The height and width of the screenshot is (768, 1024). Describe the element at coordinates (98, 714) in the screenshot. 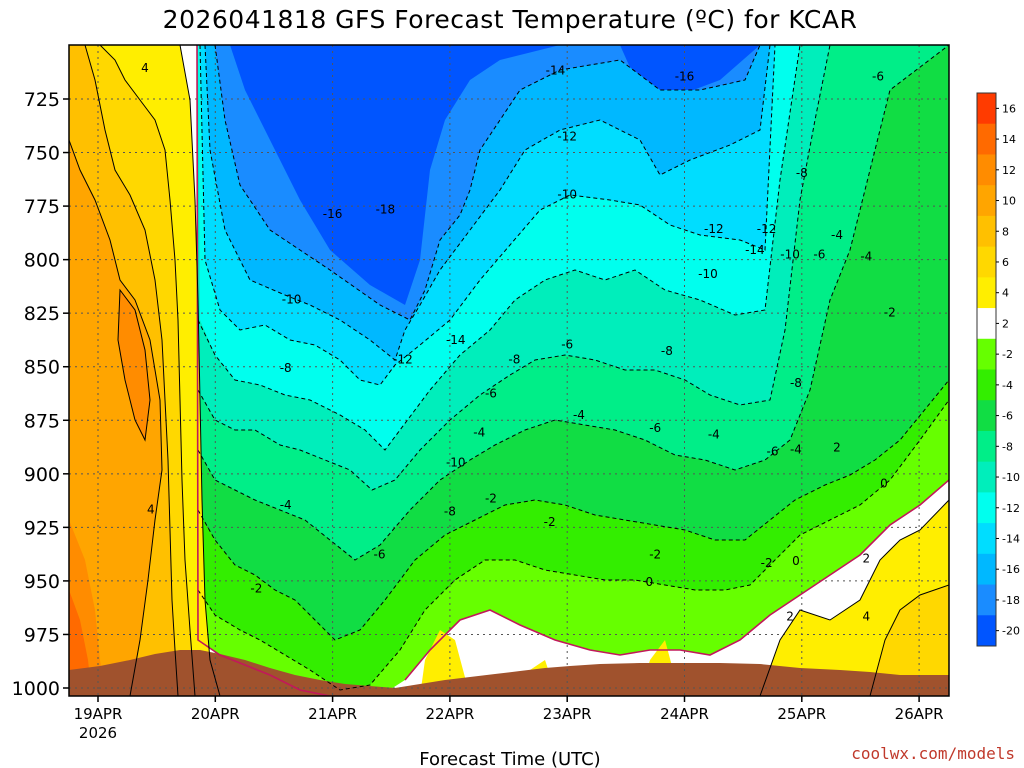

I see `x-tick-label: 19APR` at that location.